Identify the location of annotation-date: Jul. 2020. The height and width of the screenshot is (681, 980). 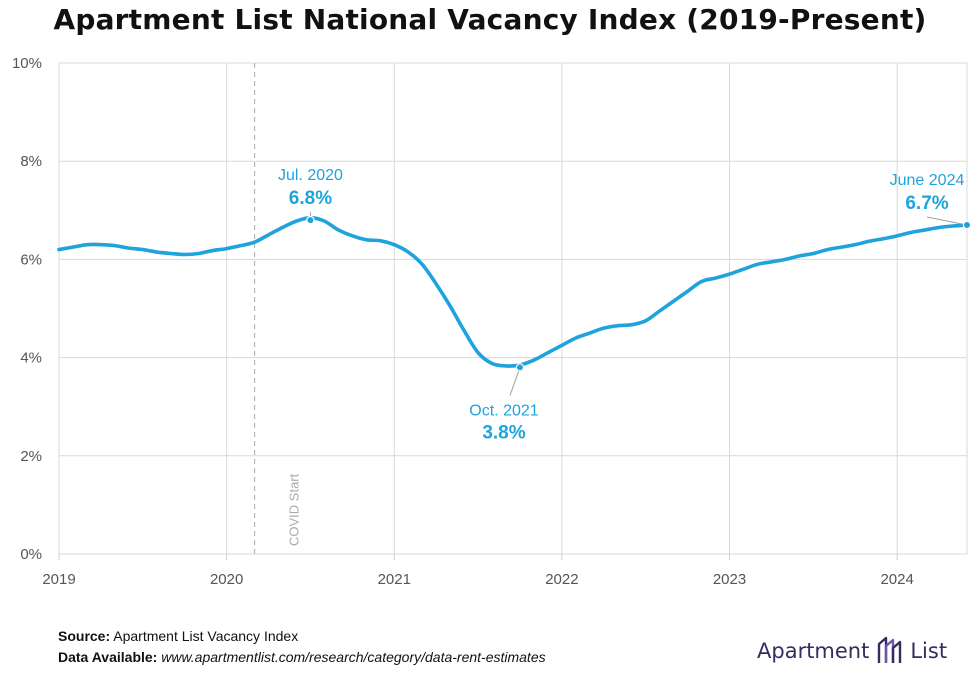
(310, 175).